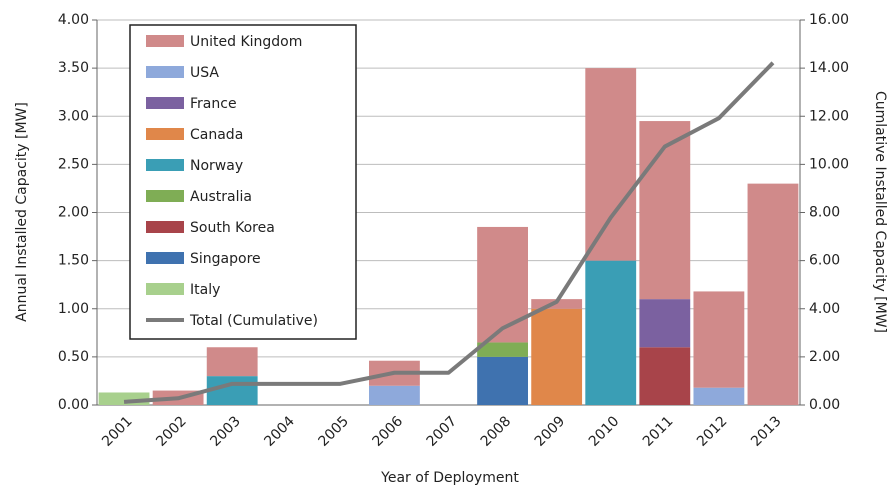 Image resolution: width=893 pixels, height=489 pixels. Describe the element at coordinates (171, 431) in the screenshot. I see `x-tick-label: 2002` at that location.